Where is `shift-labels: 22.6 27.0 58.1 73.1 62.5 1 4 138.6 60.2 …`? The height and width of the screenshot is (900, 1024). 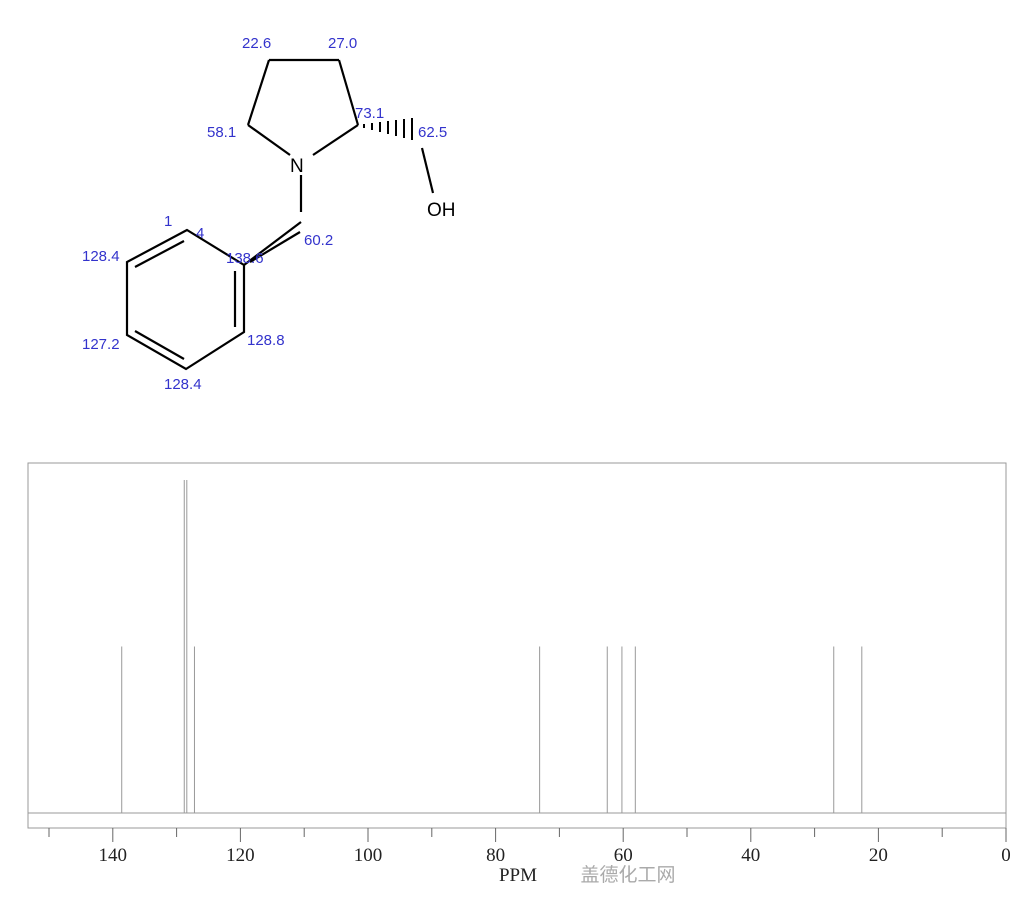 shift-labels: 22.6 27.0 58.1 73.1 62.5 1 4 138.6 60.2 … is located at coordinates (264, 214).